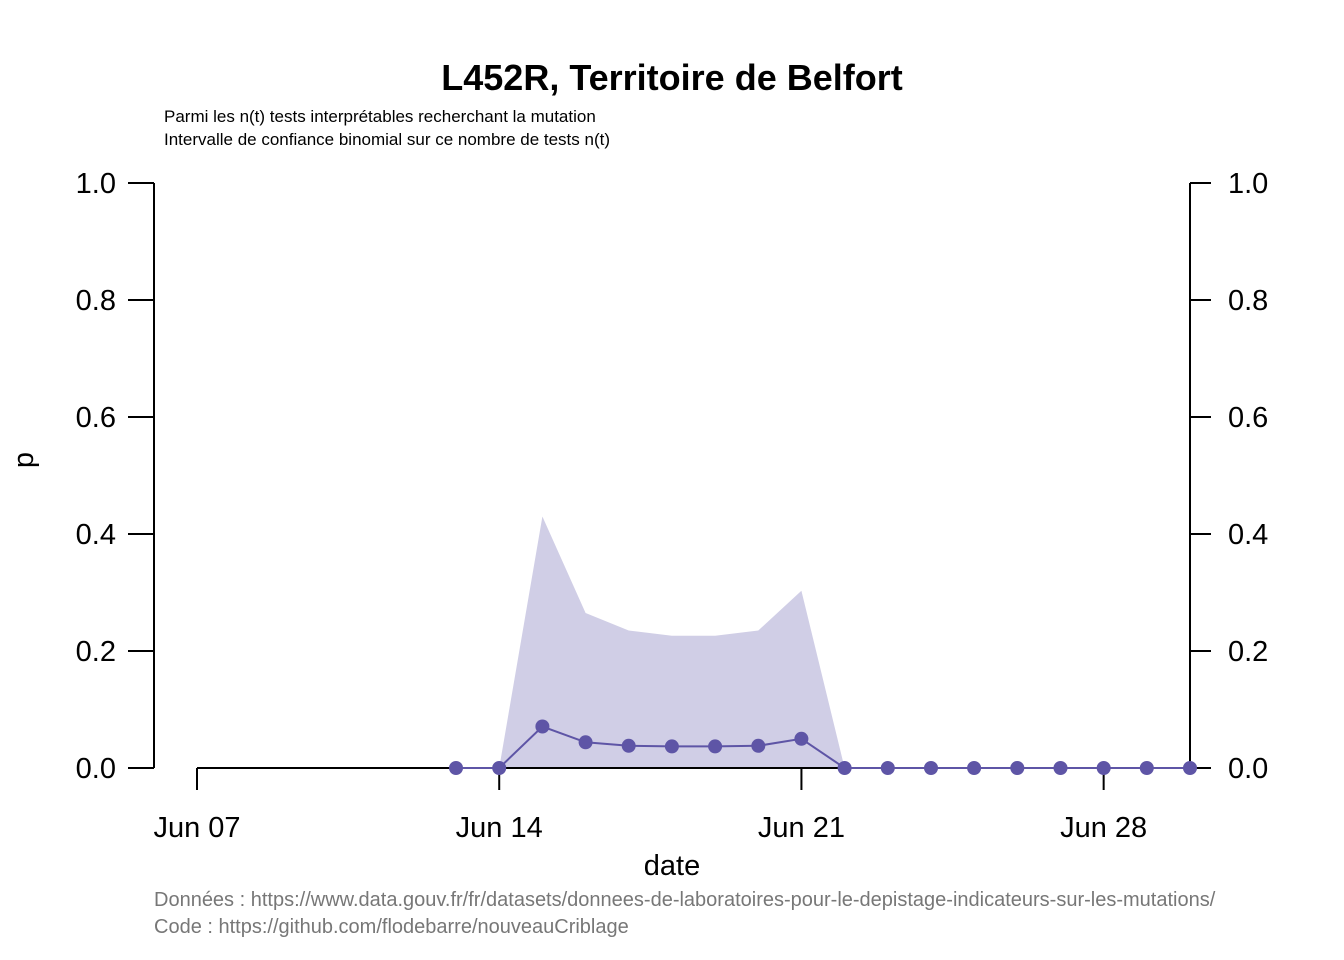 The image size is (1344, 960). I want to click on confidence-band, so click(672, 642).